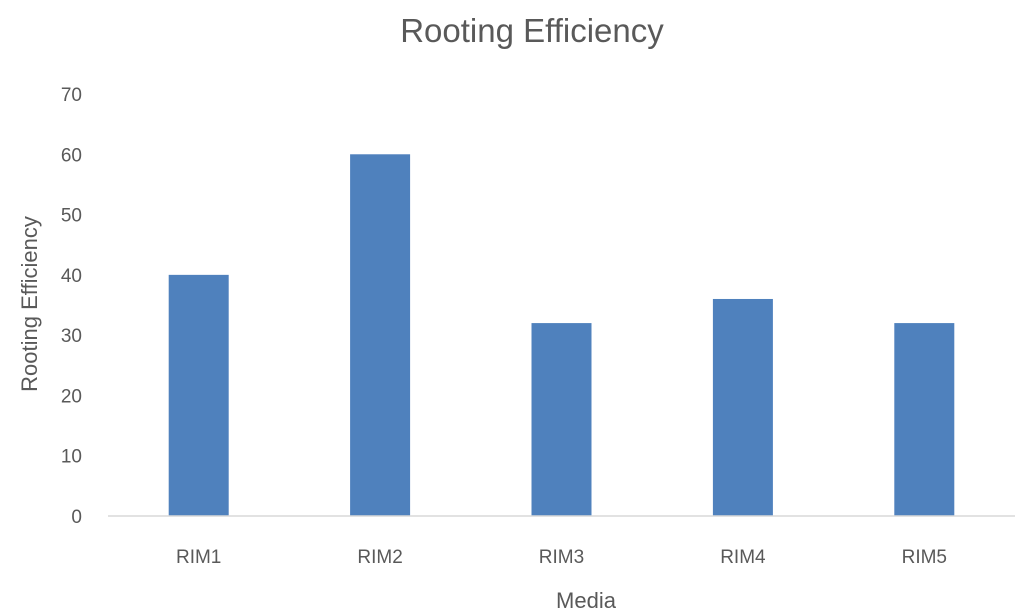 This screenshot has height=616, width=1025. I want to click on bar-rim2, so click(380, 335).